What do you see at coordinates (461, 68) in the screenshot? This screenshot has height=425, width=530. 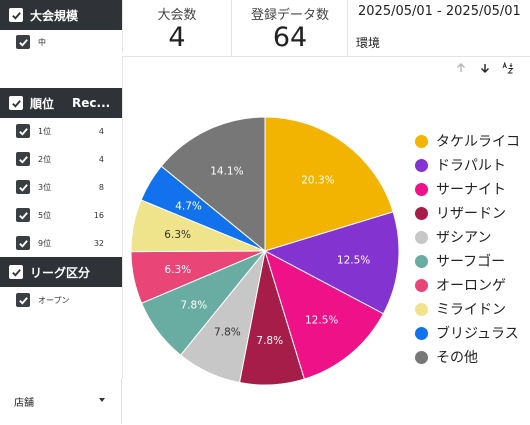 I see `arrow-up-icon` at bounding box center [461, 68].